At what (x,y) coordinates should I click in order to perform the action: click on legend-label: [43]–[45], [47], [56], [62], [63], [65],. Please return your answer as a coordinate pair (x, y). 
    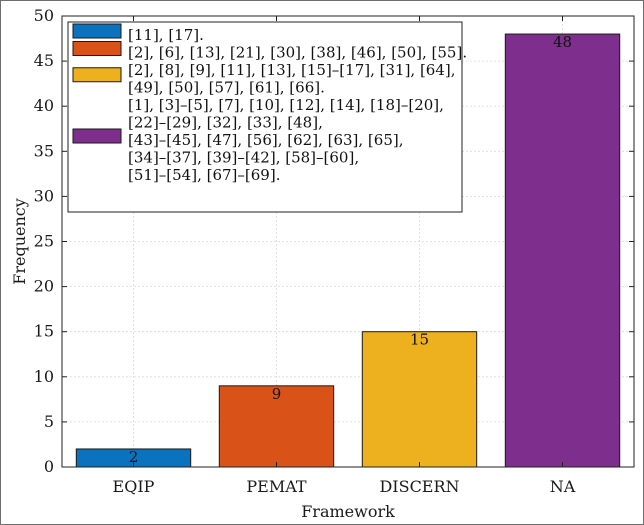
    Looking at the image, I should click on (266, 140).